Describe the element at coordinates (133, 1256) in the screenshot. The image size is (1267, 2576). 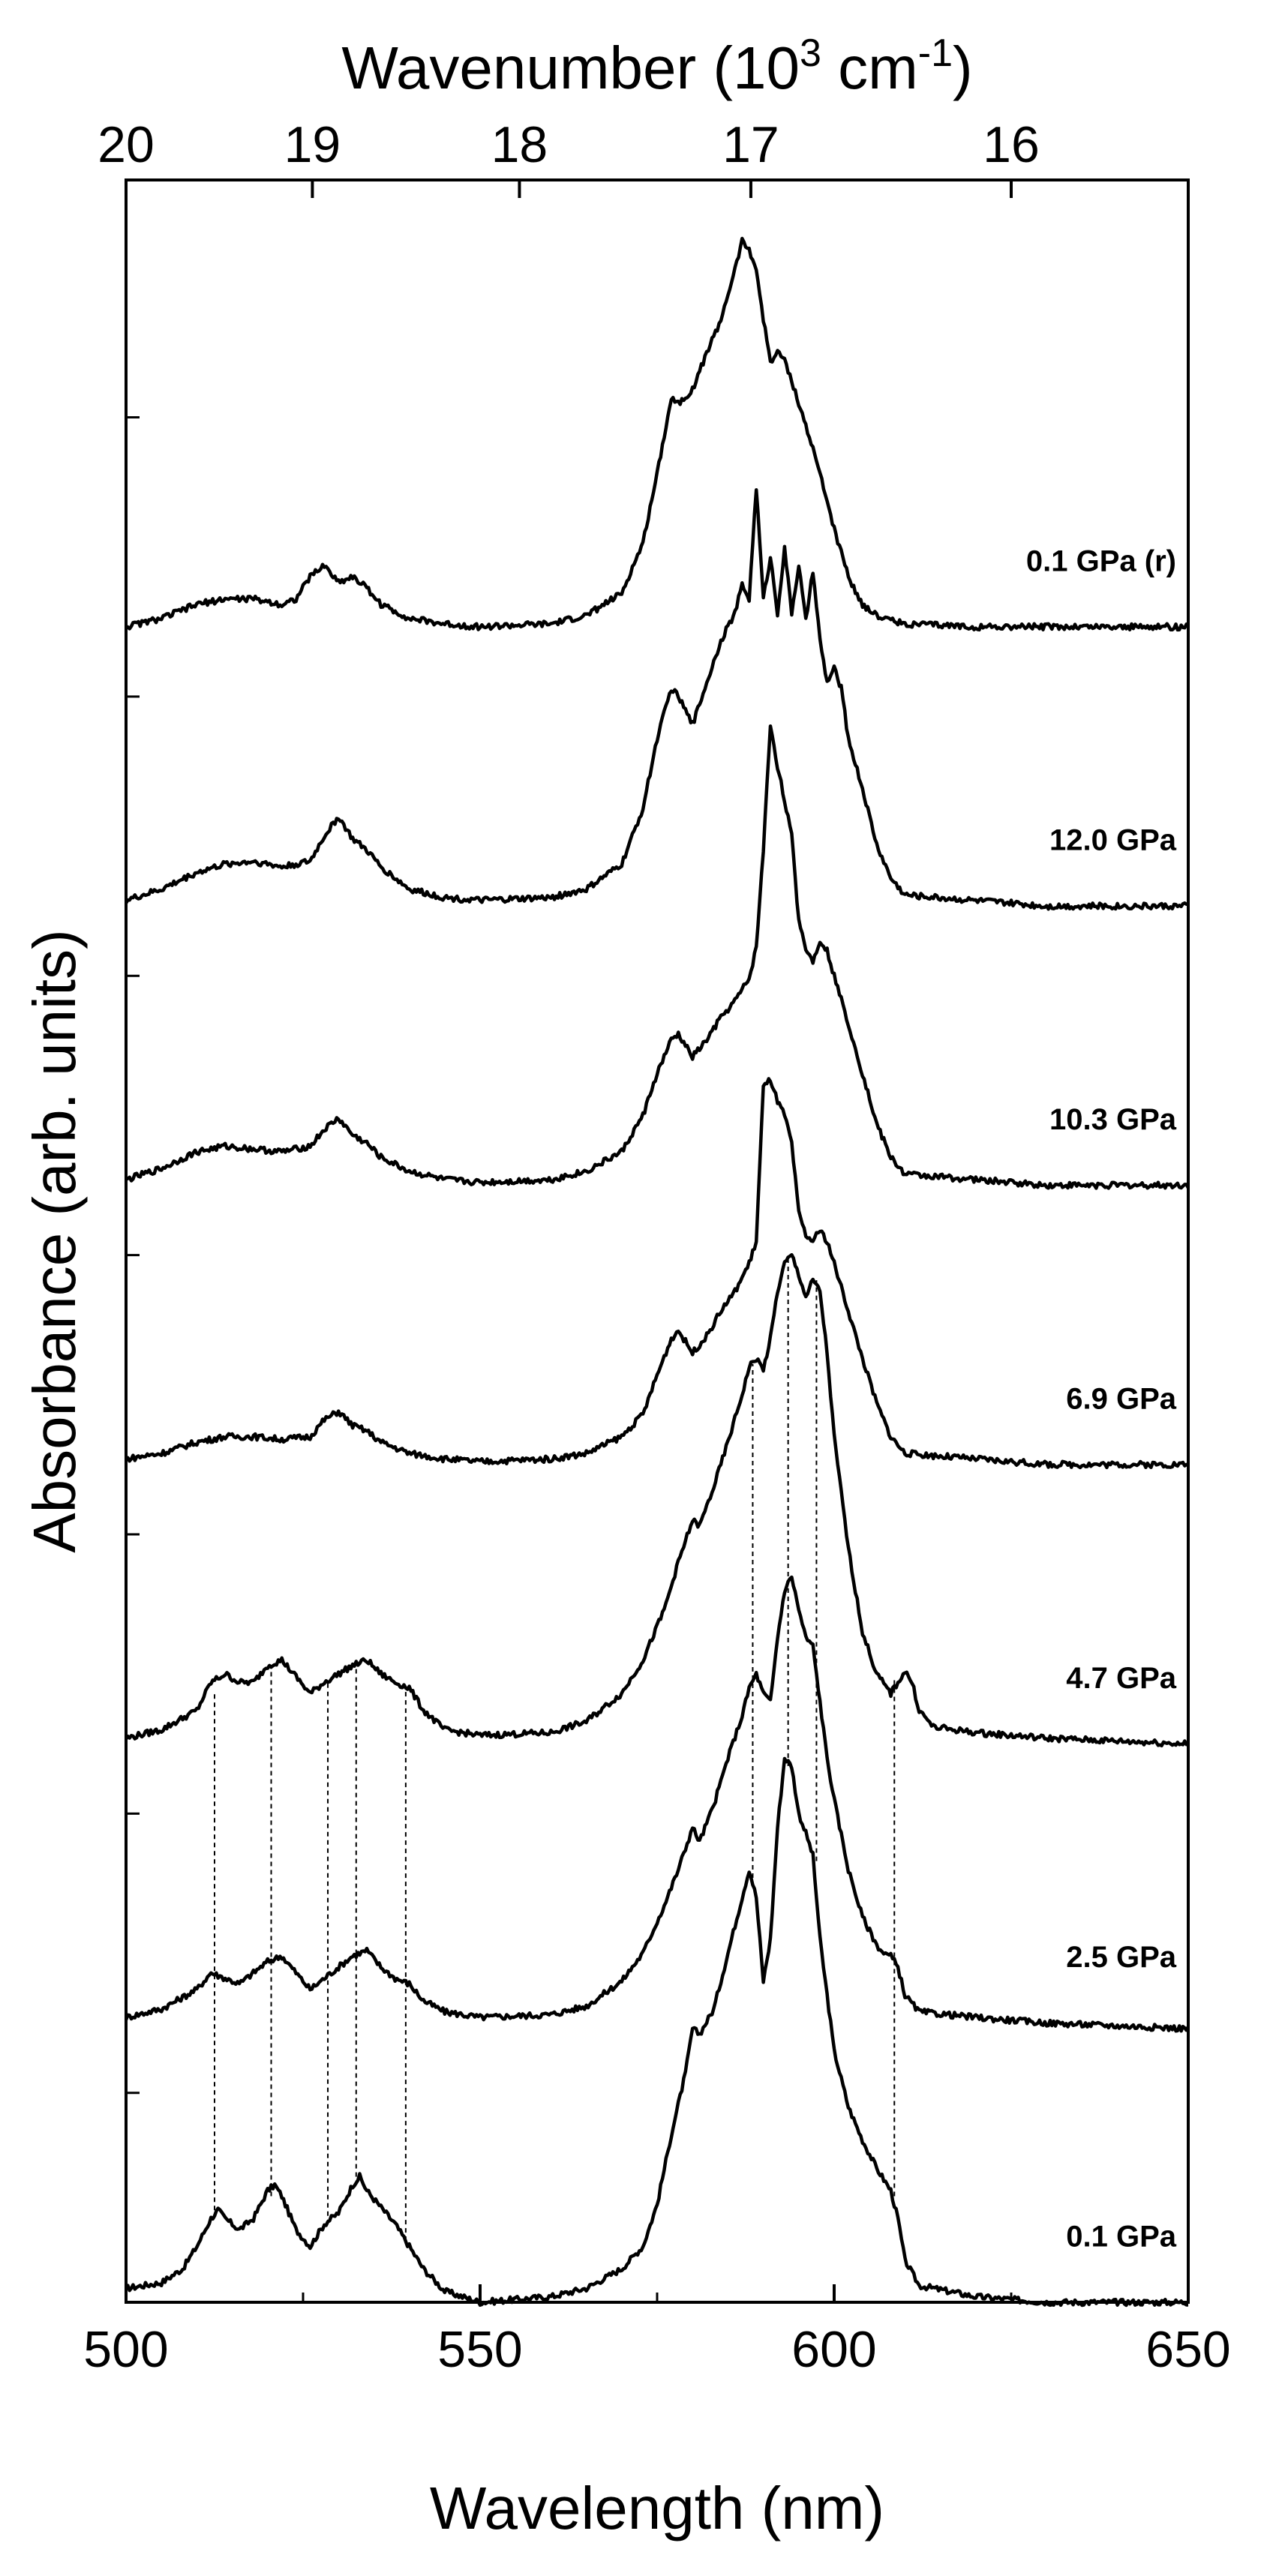
I see `left-axis-ticks` at that location.